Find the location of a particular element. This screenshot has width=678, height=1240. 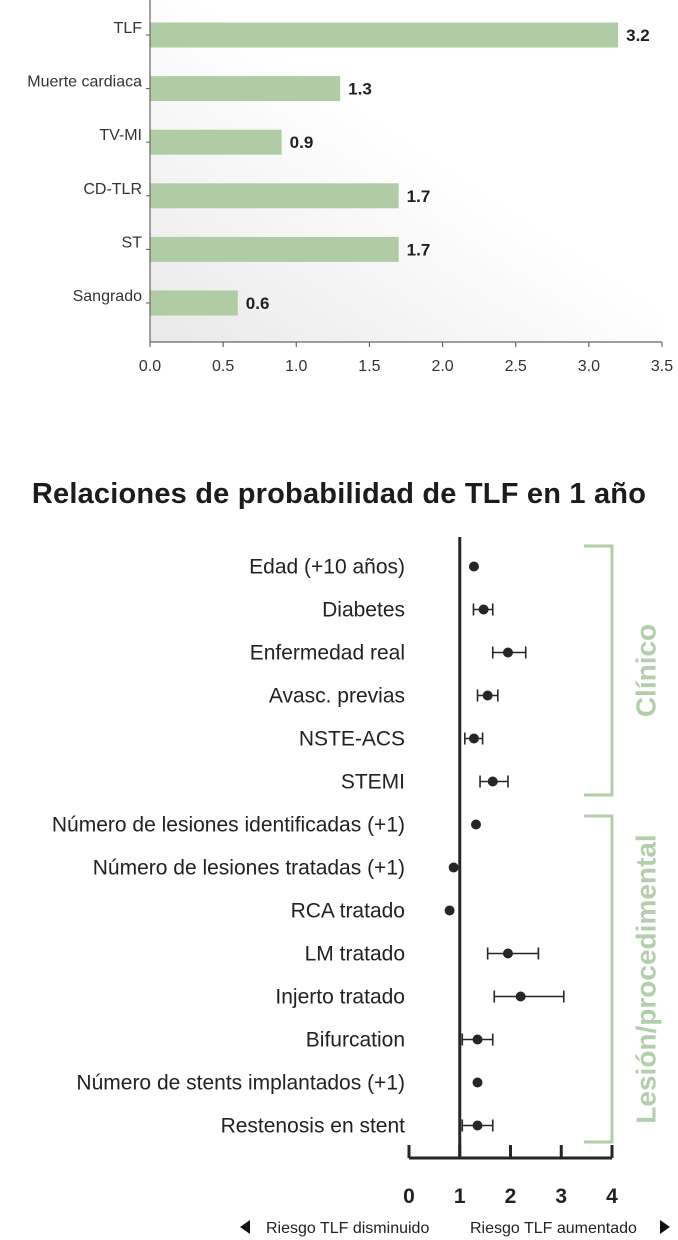

row-label: Número de stents implantados (+1) is located at coordinates (240, 1083).